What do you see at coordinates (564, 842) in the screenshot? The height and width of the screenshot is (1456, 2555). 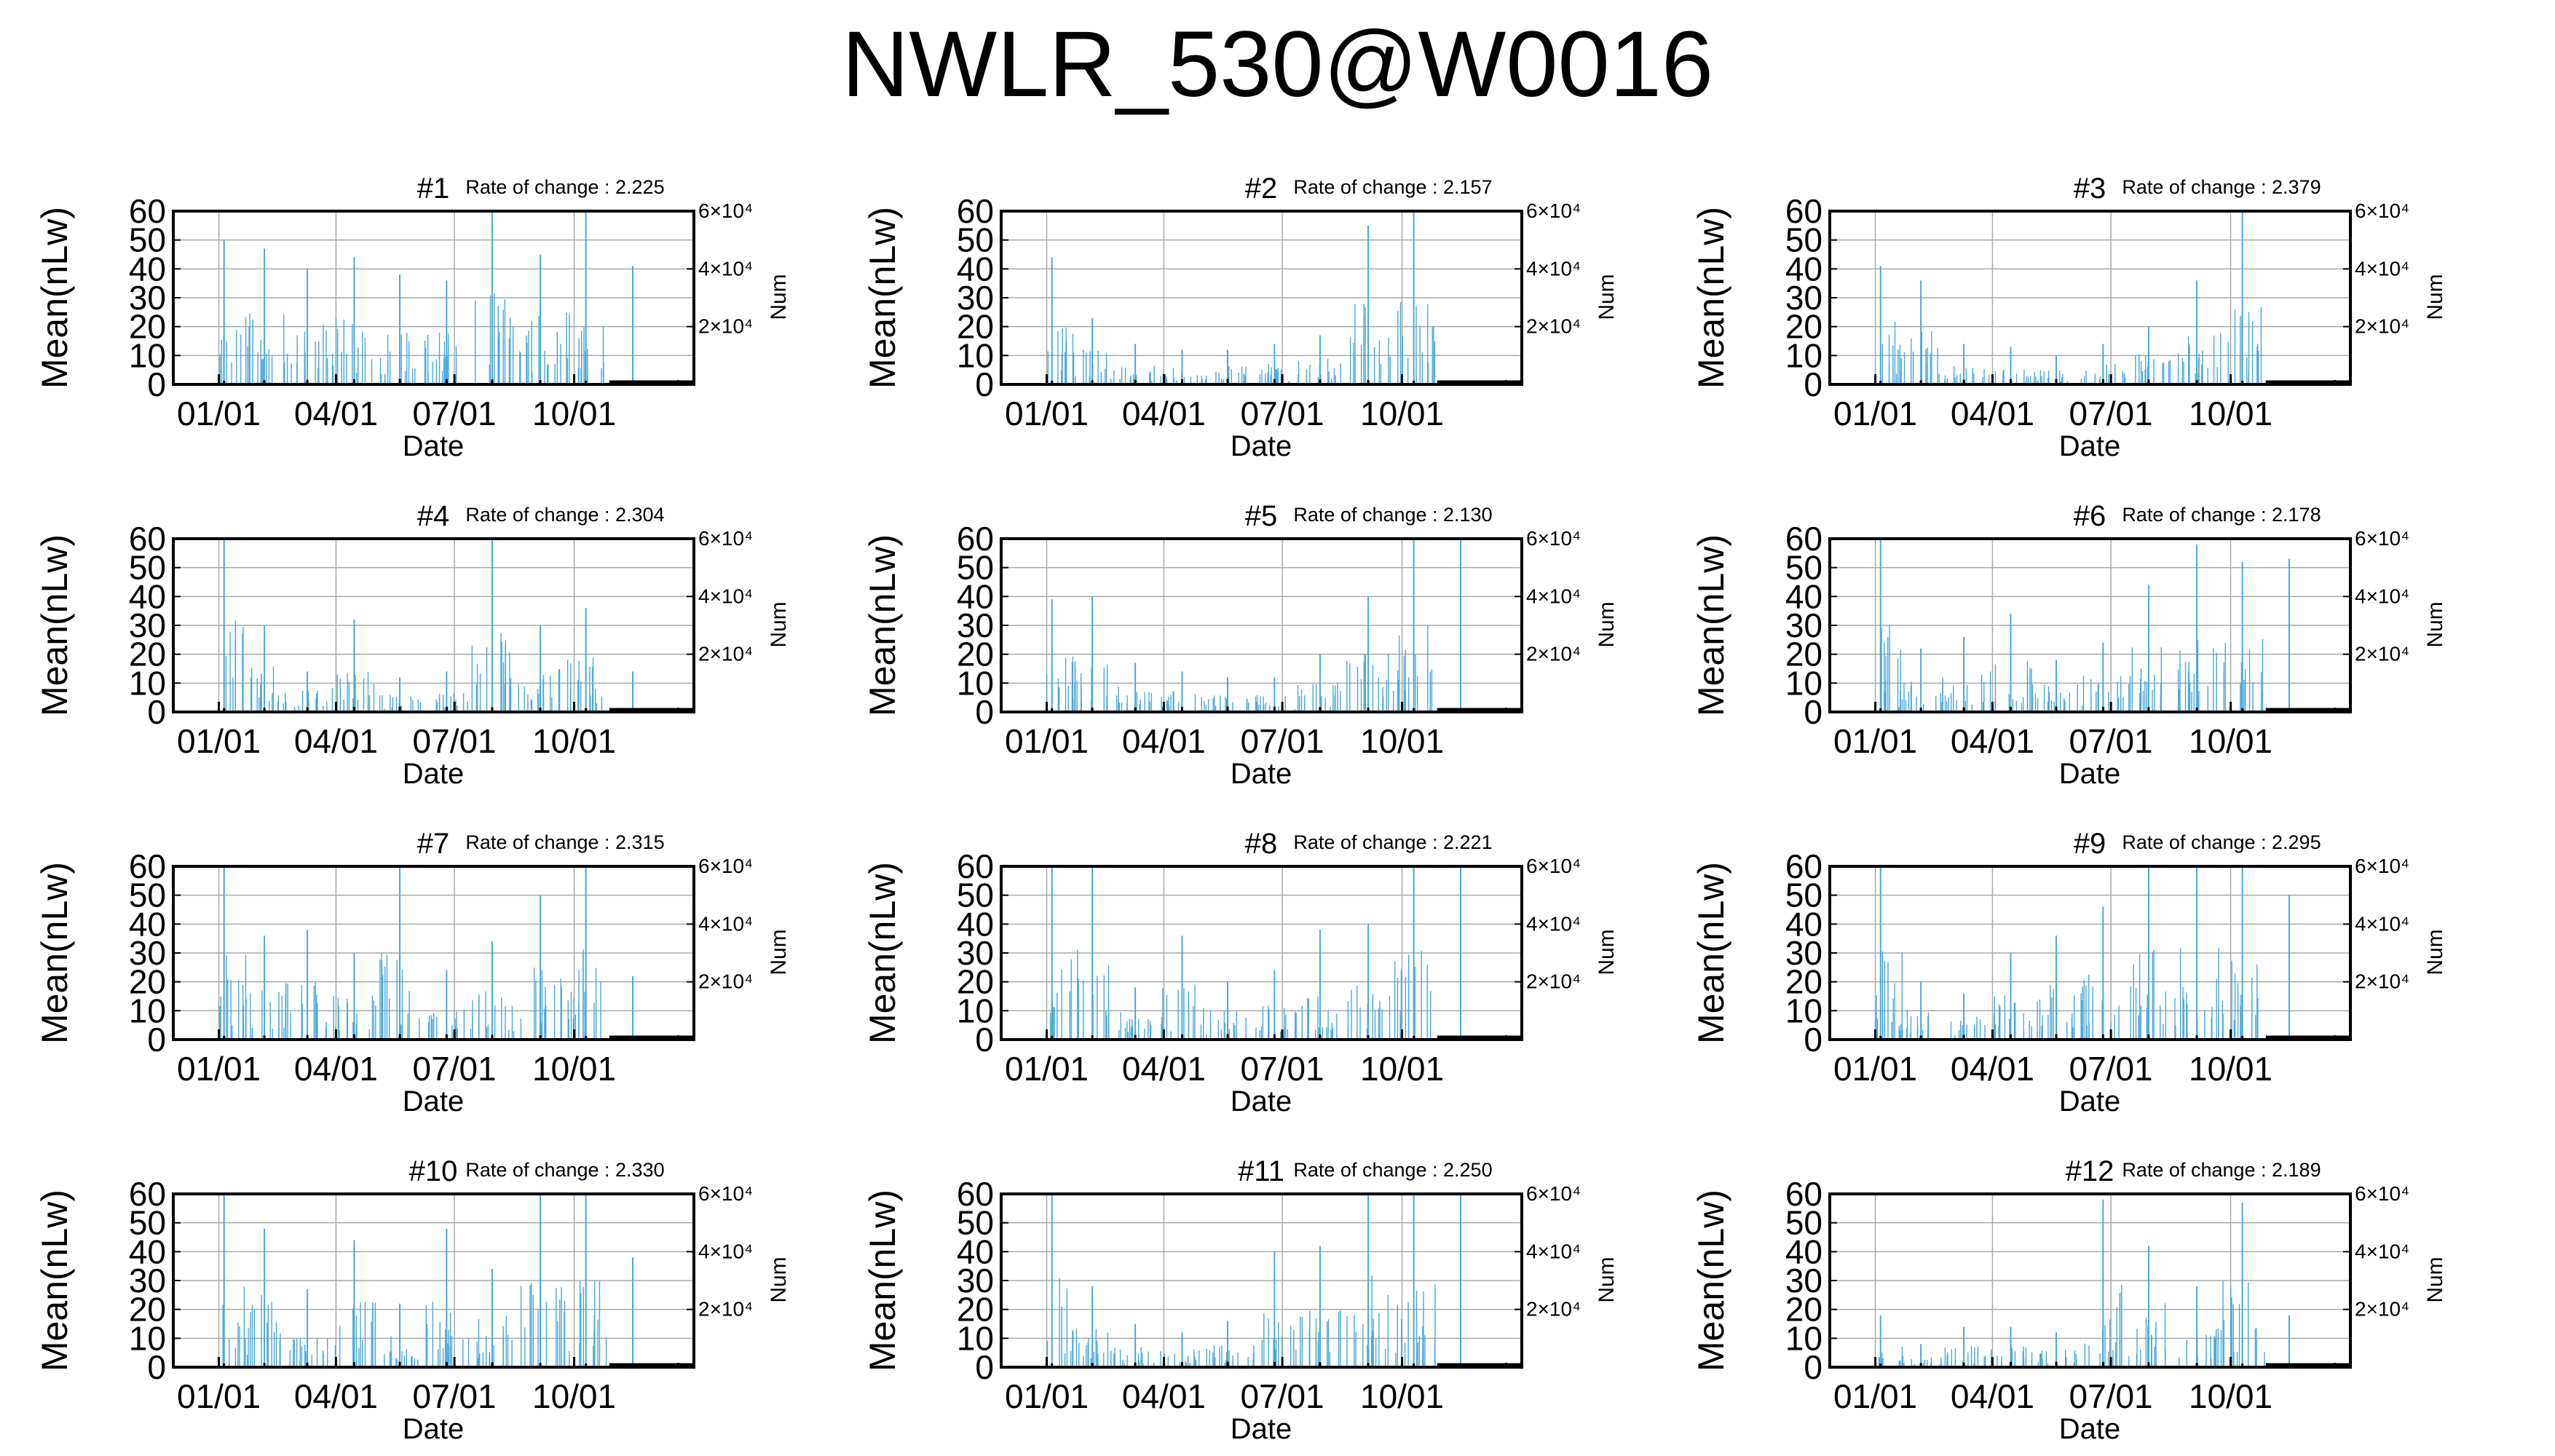 I see `rate-of-change-label: Rate of change : 2.315` at bounding box center [564, 842].